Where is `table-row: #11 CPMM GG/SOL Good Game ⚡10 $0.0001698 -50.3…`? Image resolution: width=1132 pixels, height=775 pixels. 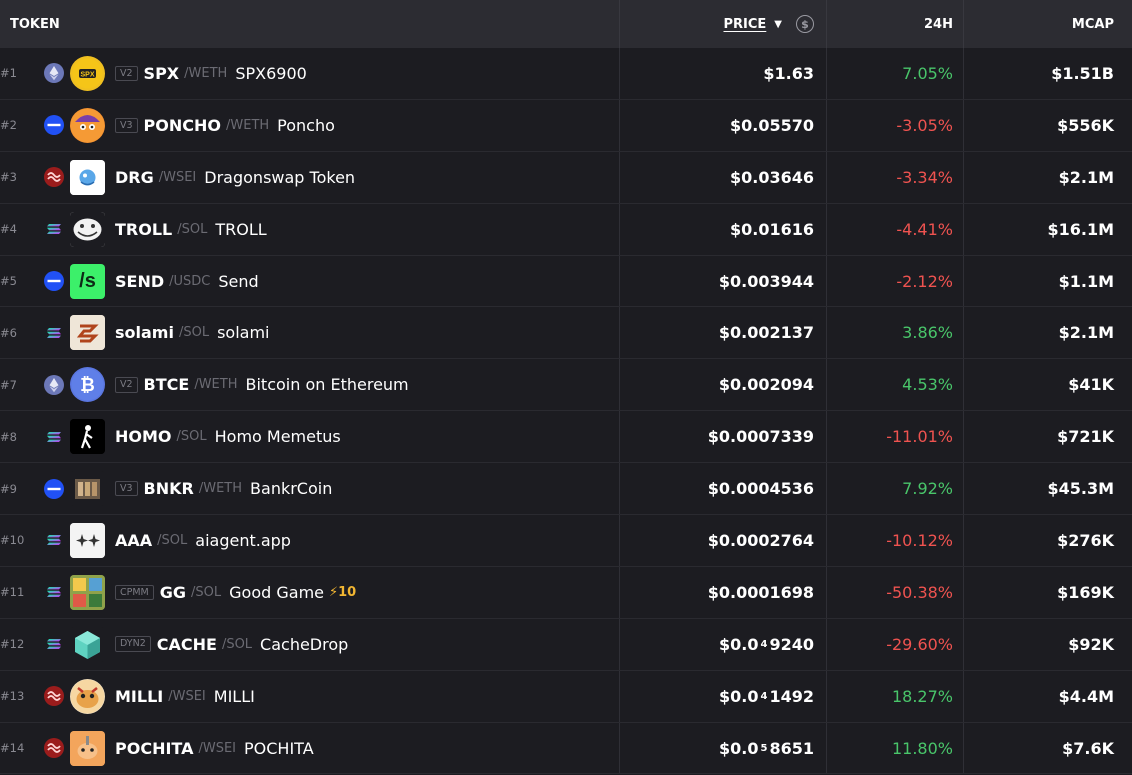
table-row: #11 CPMM GG/SOL Good Game ⚡10 $0.0001698 -50.3… is located at coordinates (566, 592).